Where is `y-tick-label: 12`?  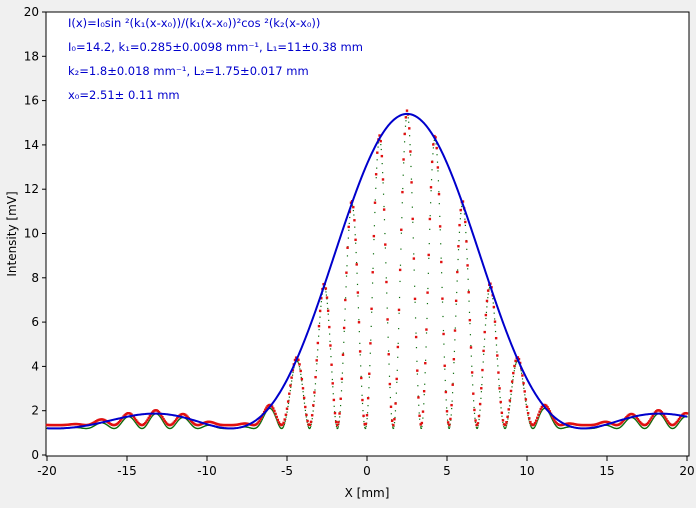 y-tick-label: 12 is located at coordinates (31, 189).